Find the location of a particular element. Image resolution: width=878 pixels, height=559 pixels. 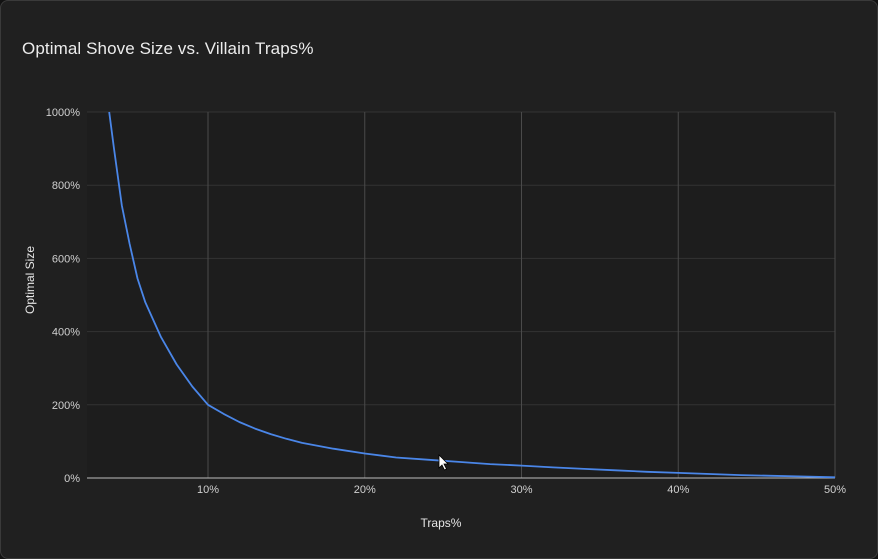

y-tick-label: 1000% is located at coordinates (63, 113).